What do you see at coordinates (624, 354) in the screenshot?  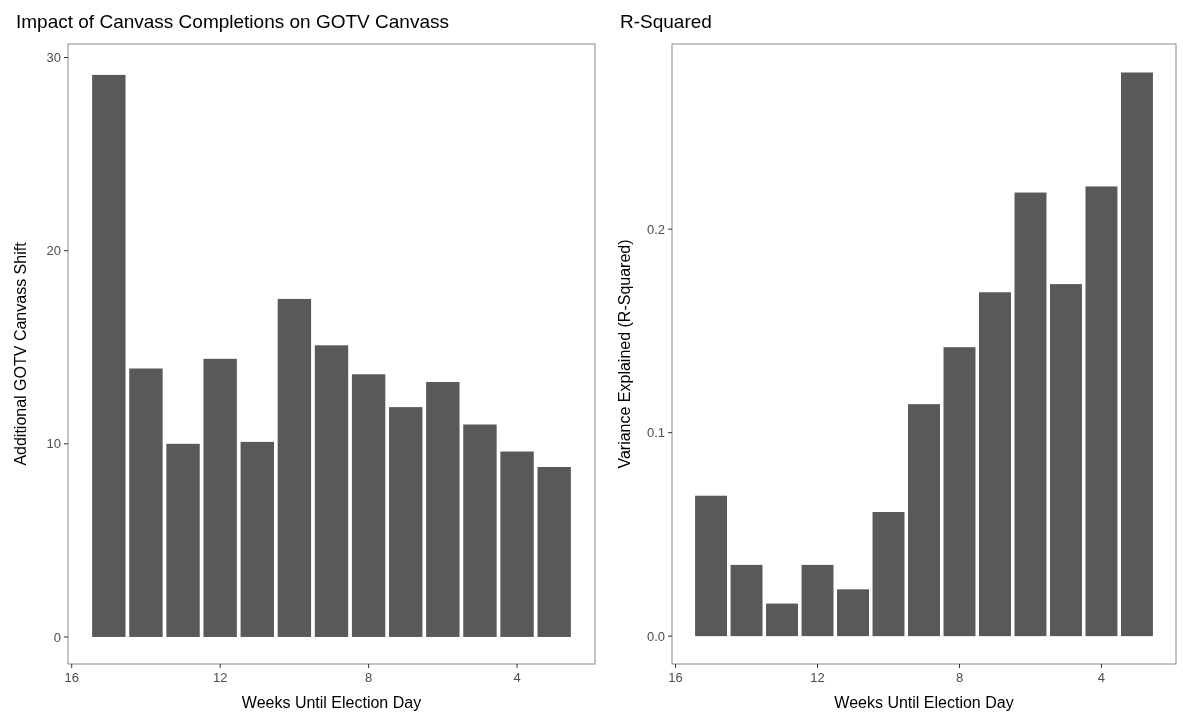 I see `y-axis-title: Variance Explained (R-Squared)` at bounding box center [624, 354].